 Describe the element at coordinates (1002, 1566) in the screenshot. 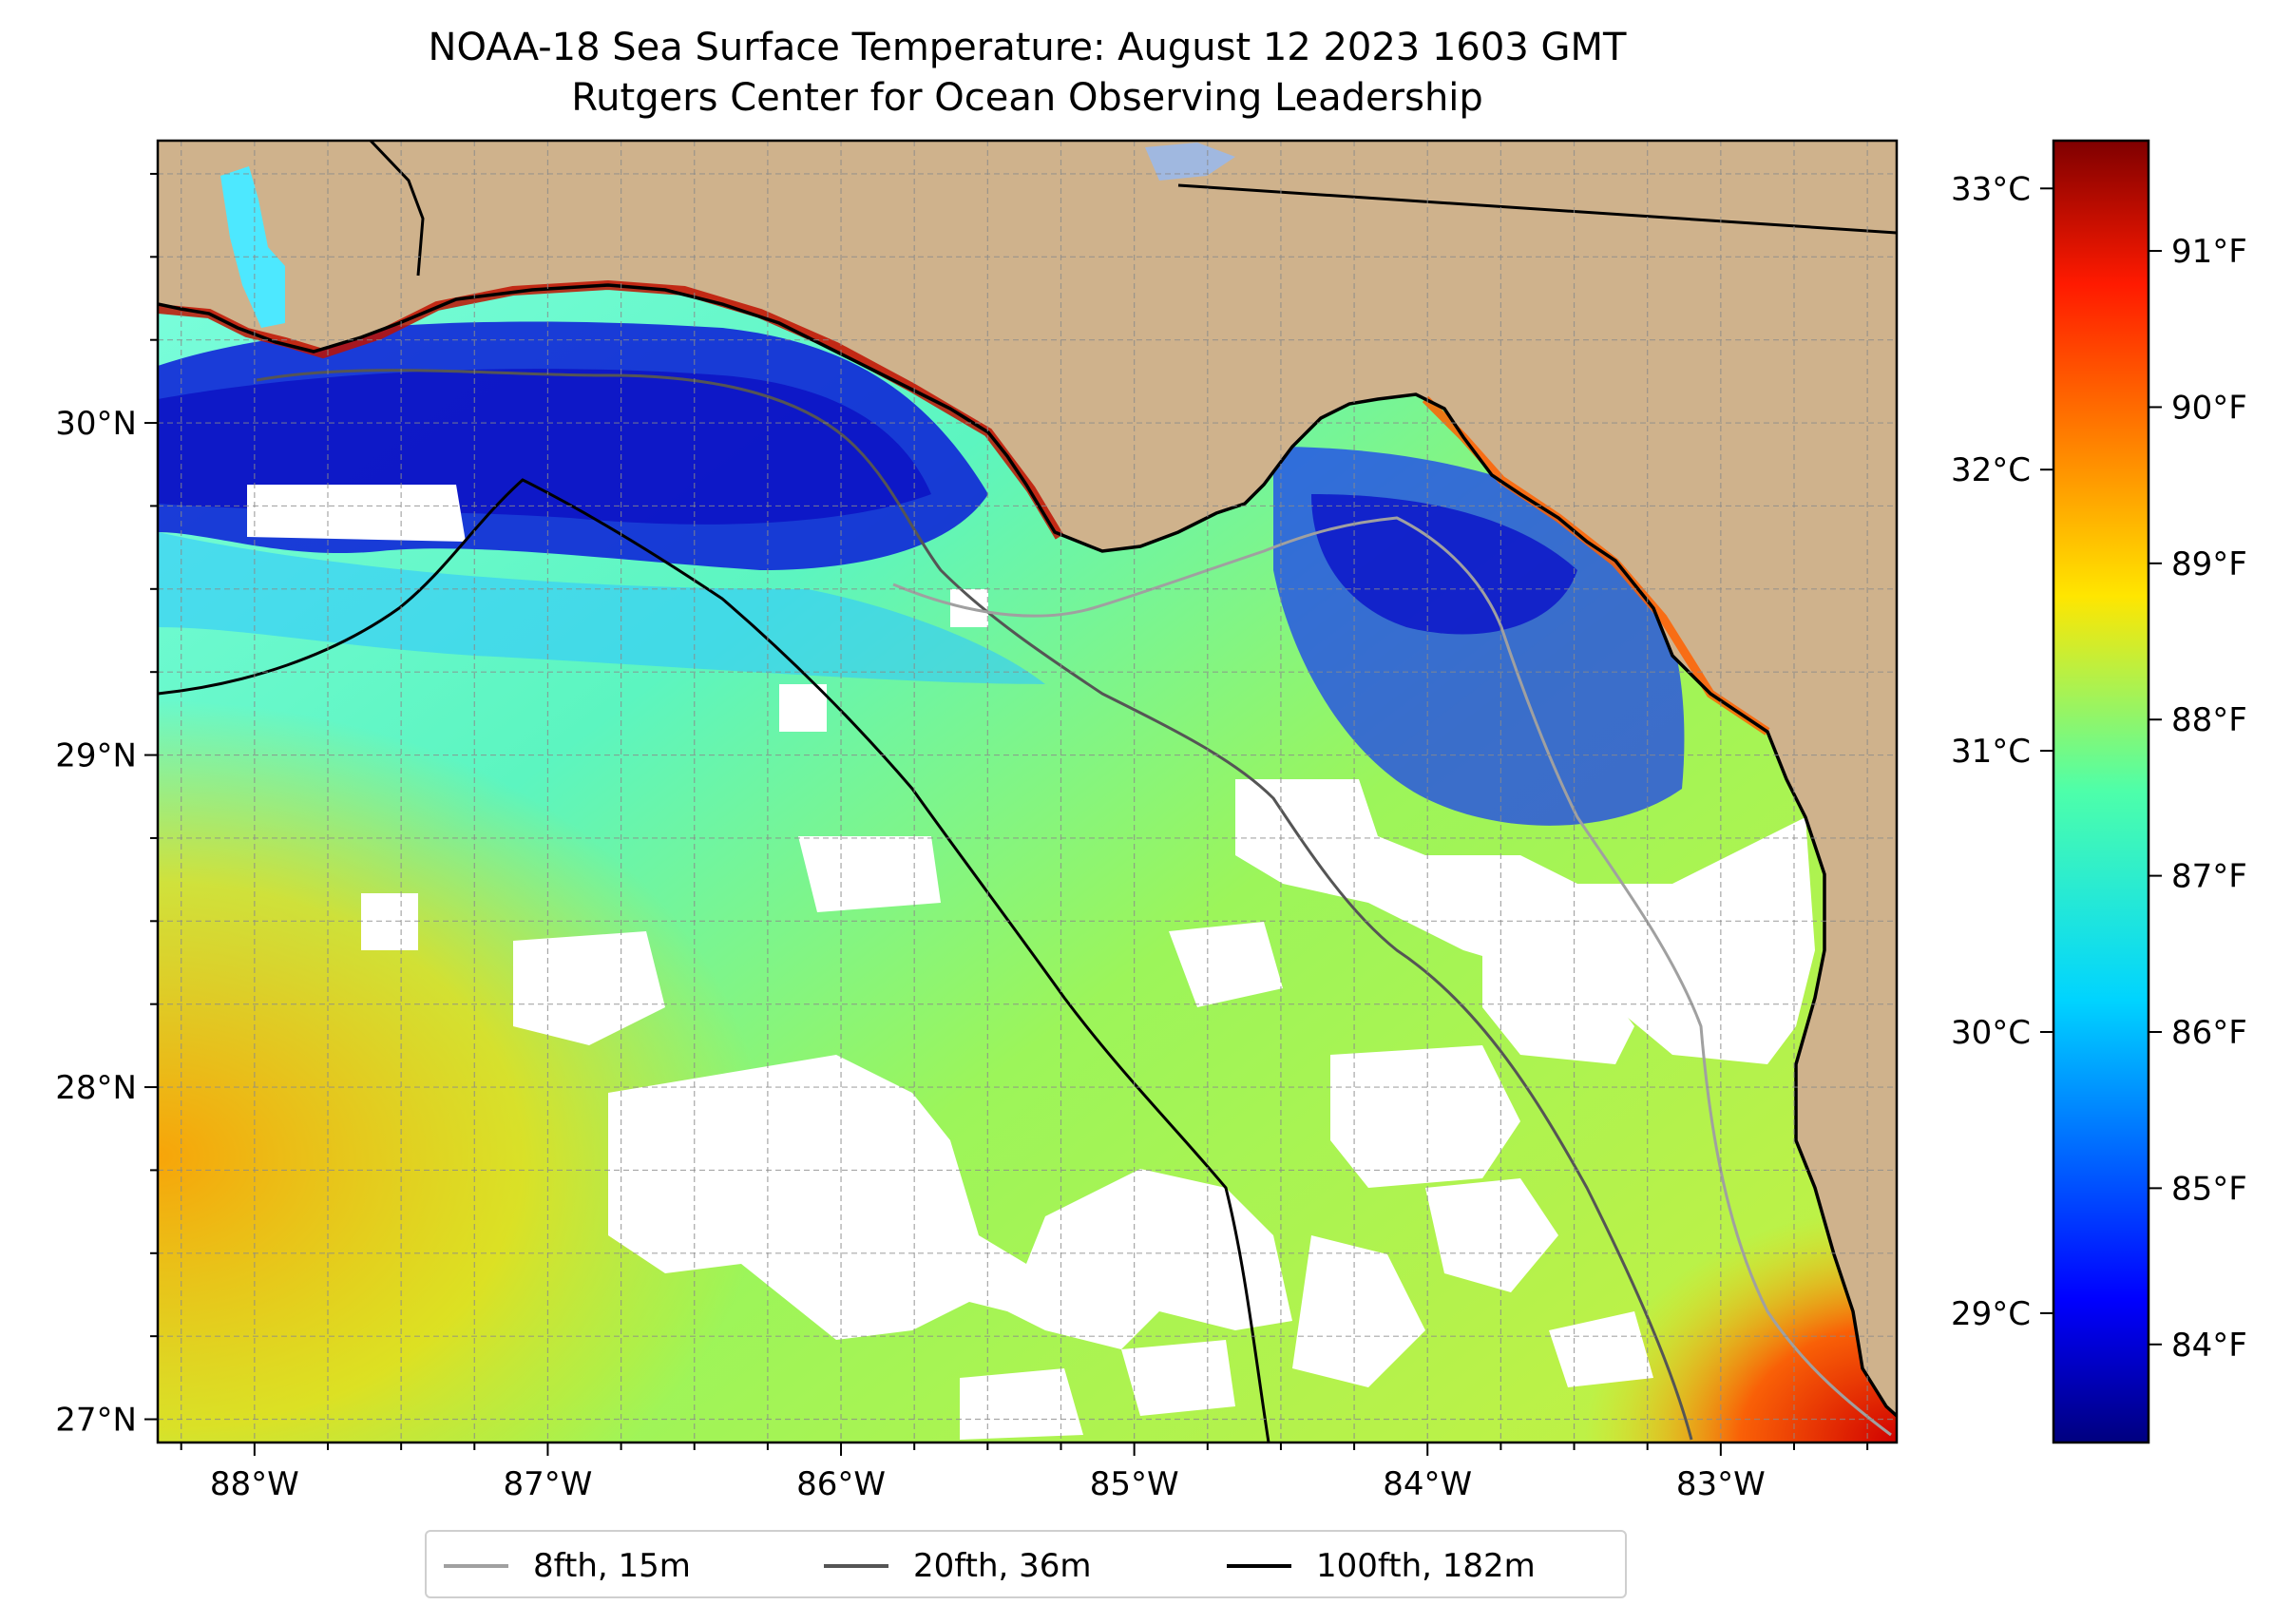

I see `legend-label-20fth: 20fth, 36m` at that location.